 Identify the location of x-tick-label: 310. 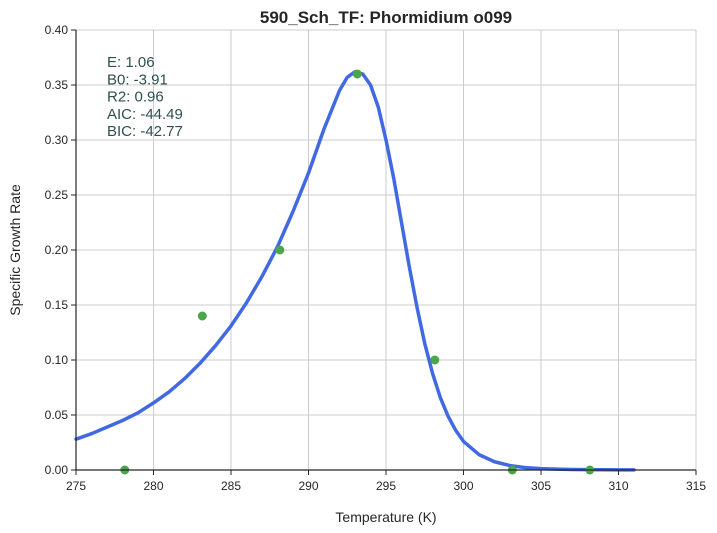
(618, 486).